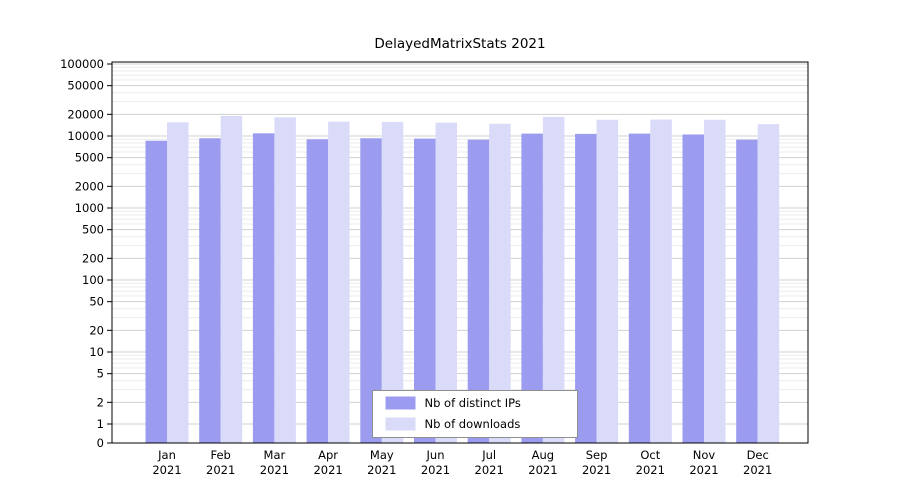 The height and width of the screenshot is (500, 900). What do you see at coordinates (100, 374) in the screenshot?
I see `y-tick-label: 5` at bounding box center [100, 374].